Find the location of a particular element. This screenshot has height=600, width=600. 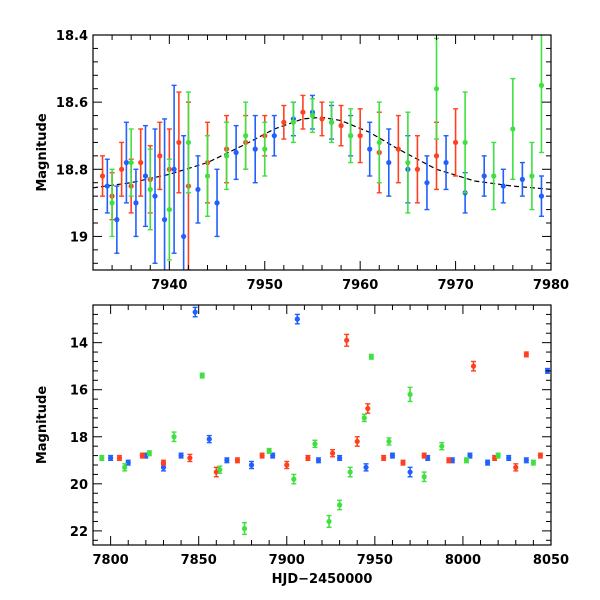

top-y-tick-label: 18.4 is located at coordinates (72, 36).